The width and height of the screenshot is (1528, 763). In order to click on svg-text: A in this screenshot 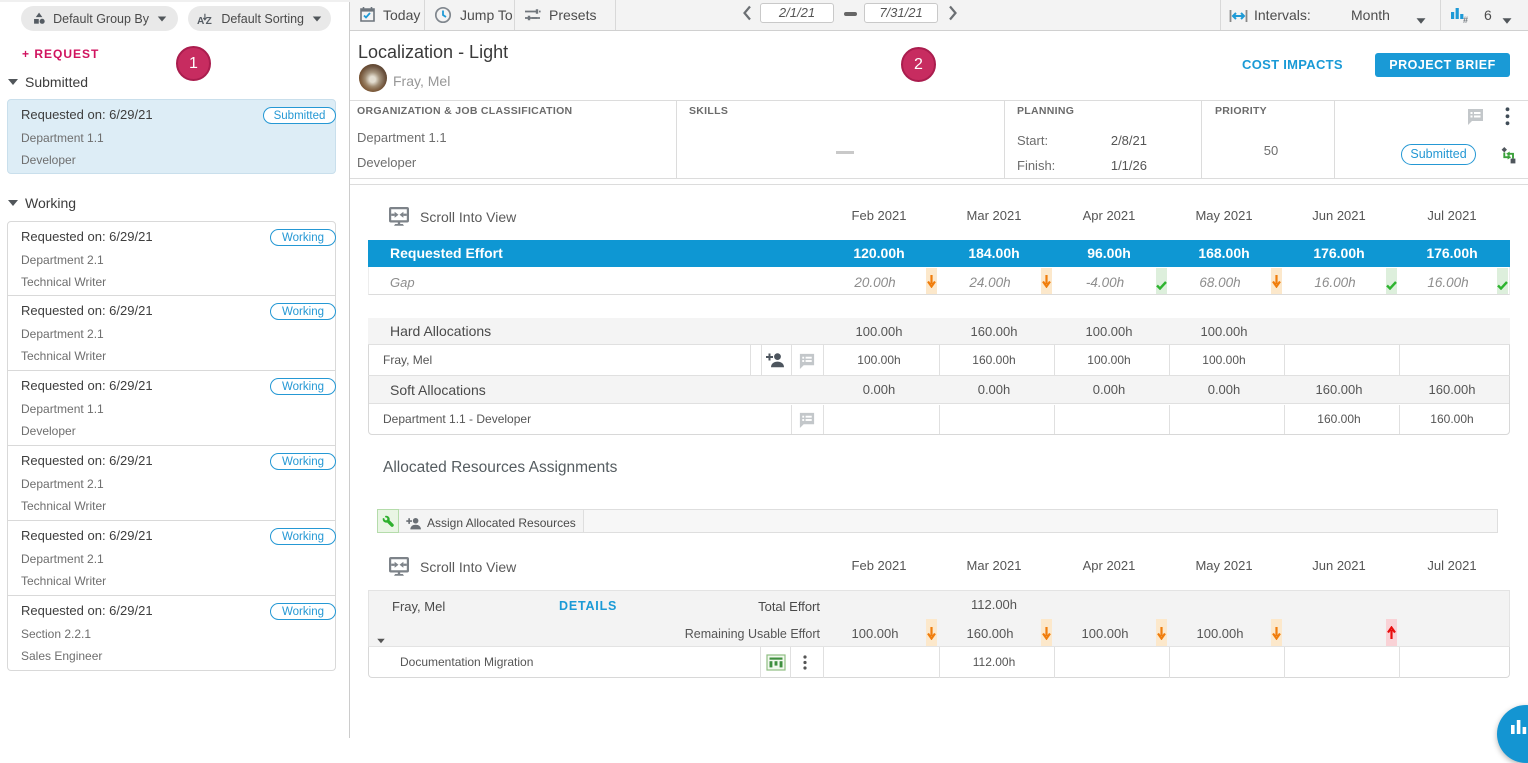, I will do `click(201, 20)`.